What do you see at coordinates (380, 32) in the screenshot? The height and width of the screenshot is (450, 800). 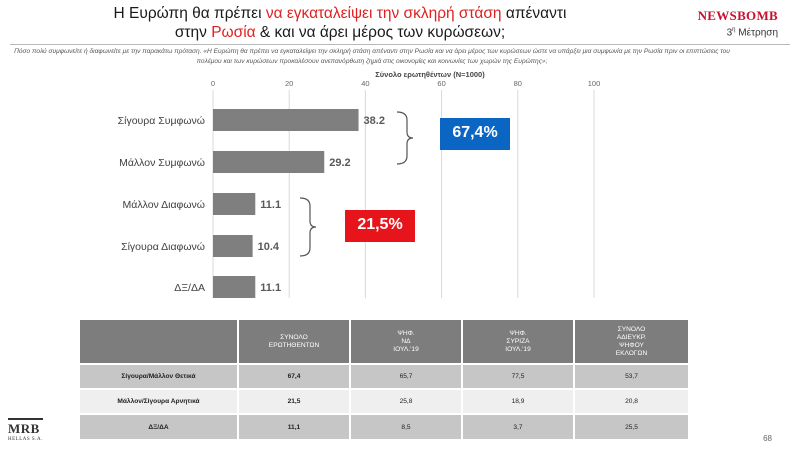 I see `title-text: & και να άρει μέρος των κυρώσεων;` at bounding box center [380, 32].